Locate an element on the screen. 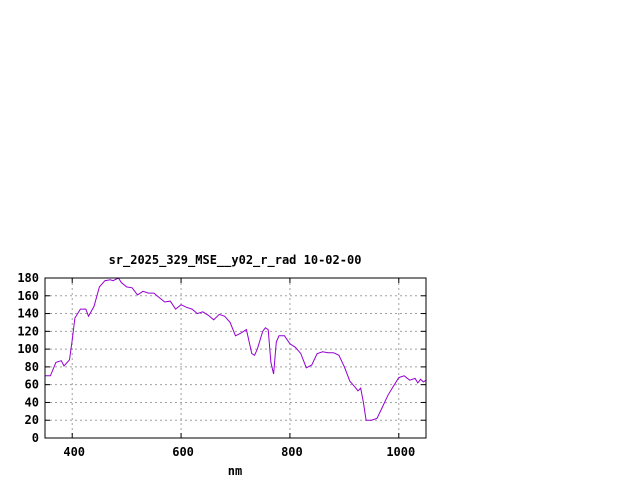 Image resolution: width=640 pixels, height=480 pixels. y-tick-label: 20 is located at coordinates (32, 420).